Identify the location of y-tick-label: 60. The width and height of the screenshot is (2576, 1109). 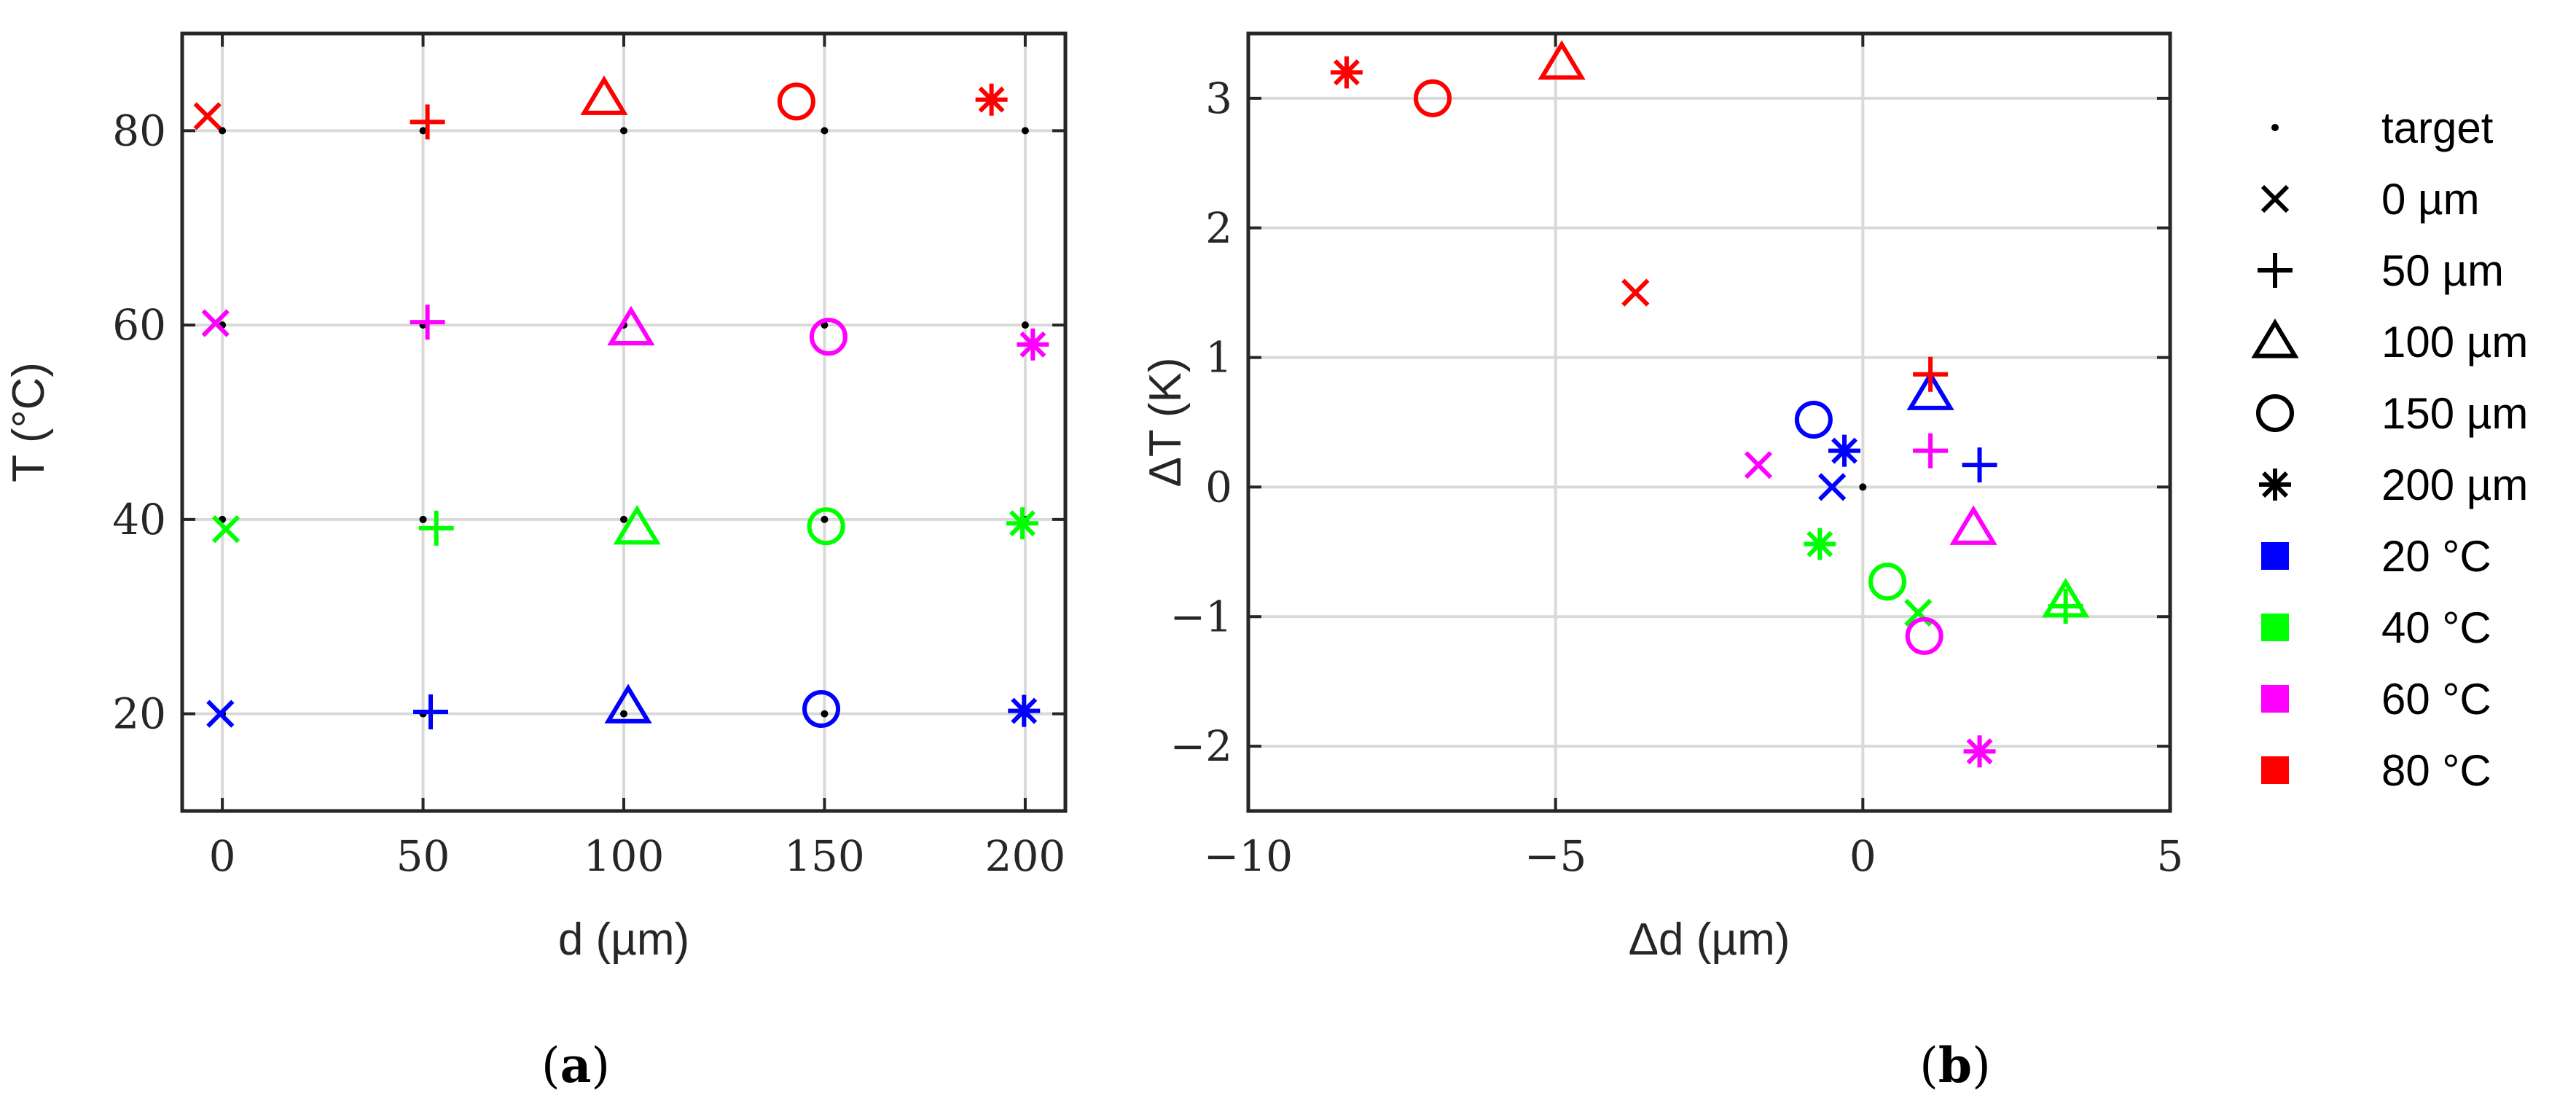
(139, 325).